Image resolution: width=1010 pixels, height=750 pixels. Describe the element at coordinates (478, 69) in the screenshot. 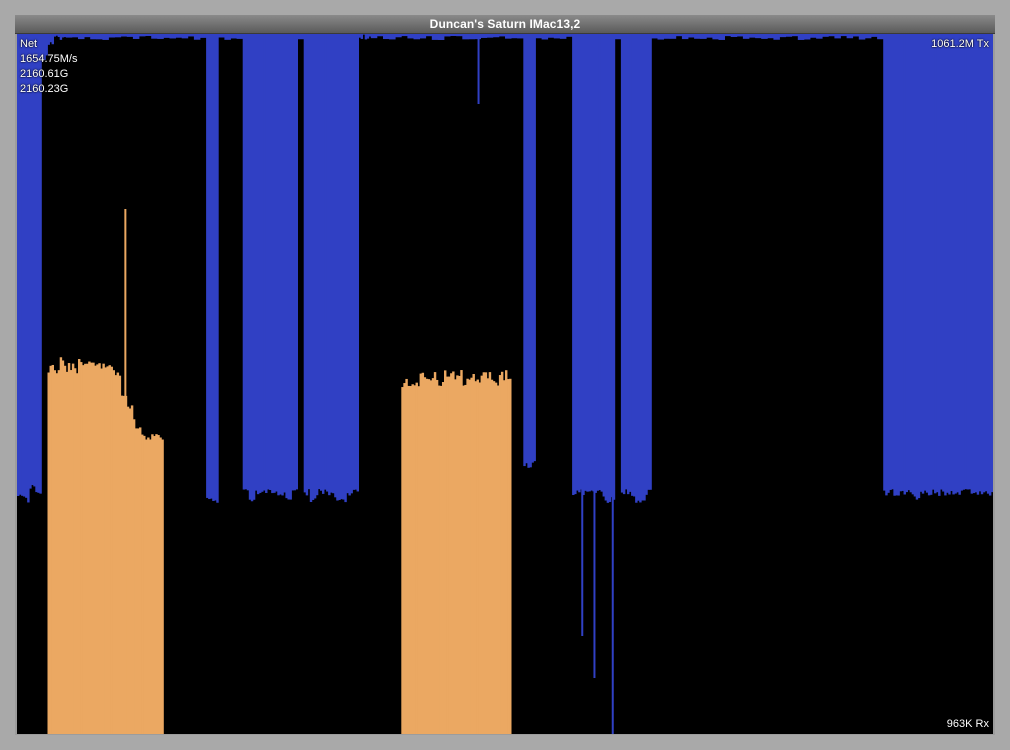

I see `tx-drop-line` at that location.